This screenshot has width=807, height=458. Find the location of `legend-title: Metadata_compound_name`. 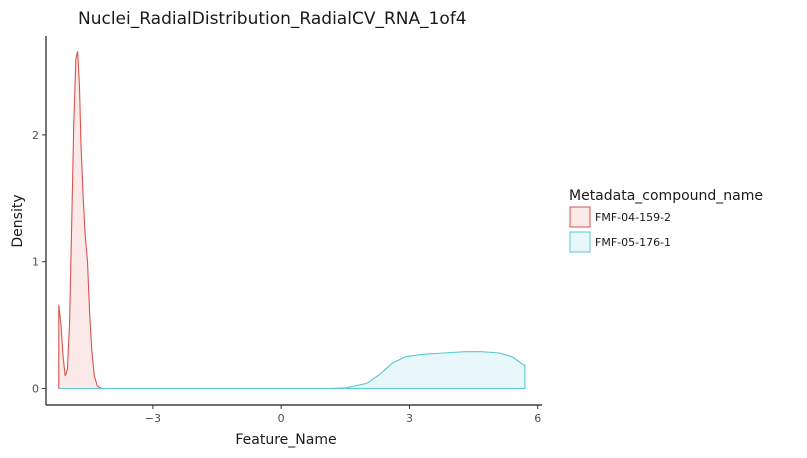

legend-title: Metadata_compound_name is located at coordinates (666, 196).